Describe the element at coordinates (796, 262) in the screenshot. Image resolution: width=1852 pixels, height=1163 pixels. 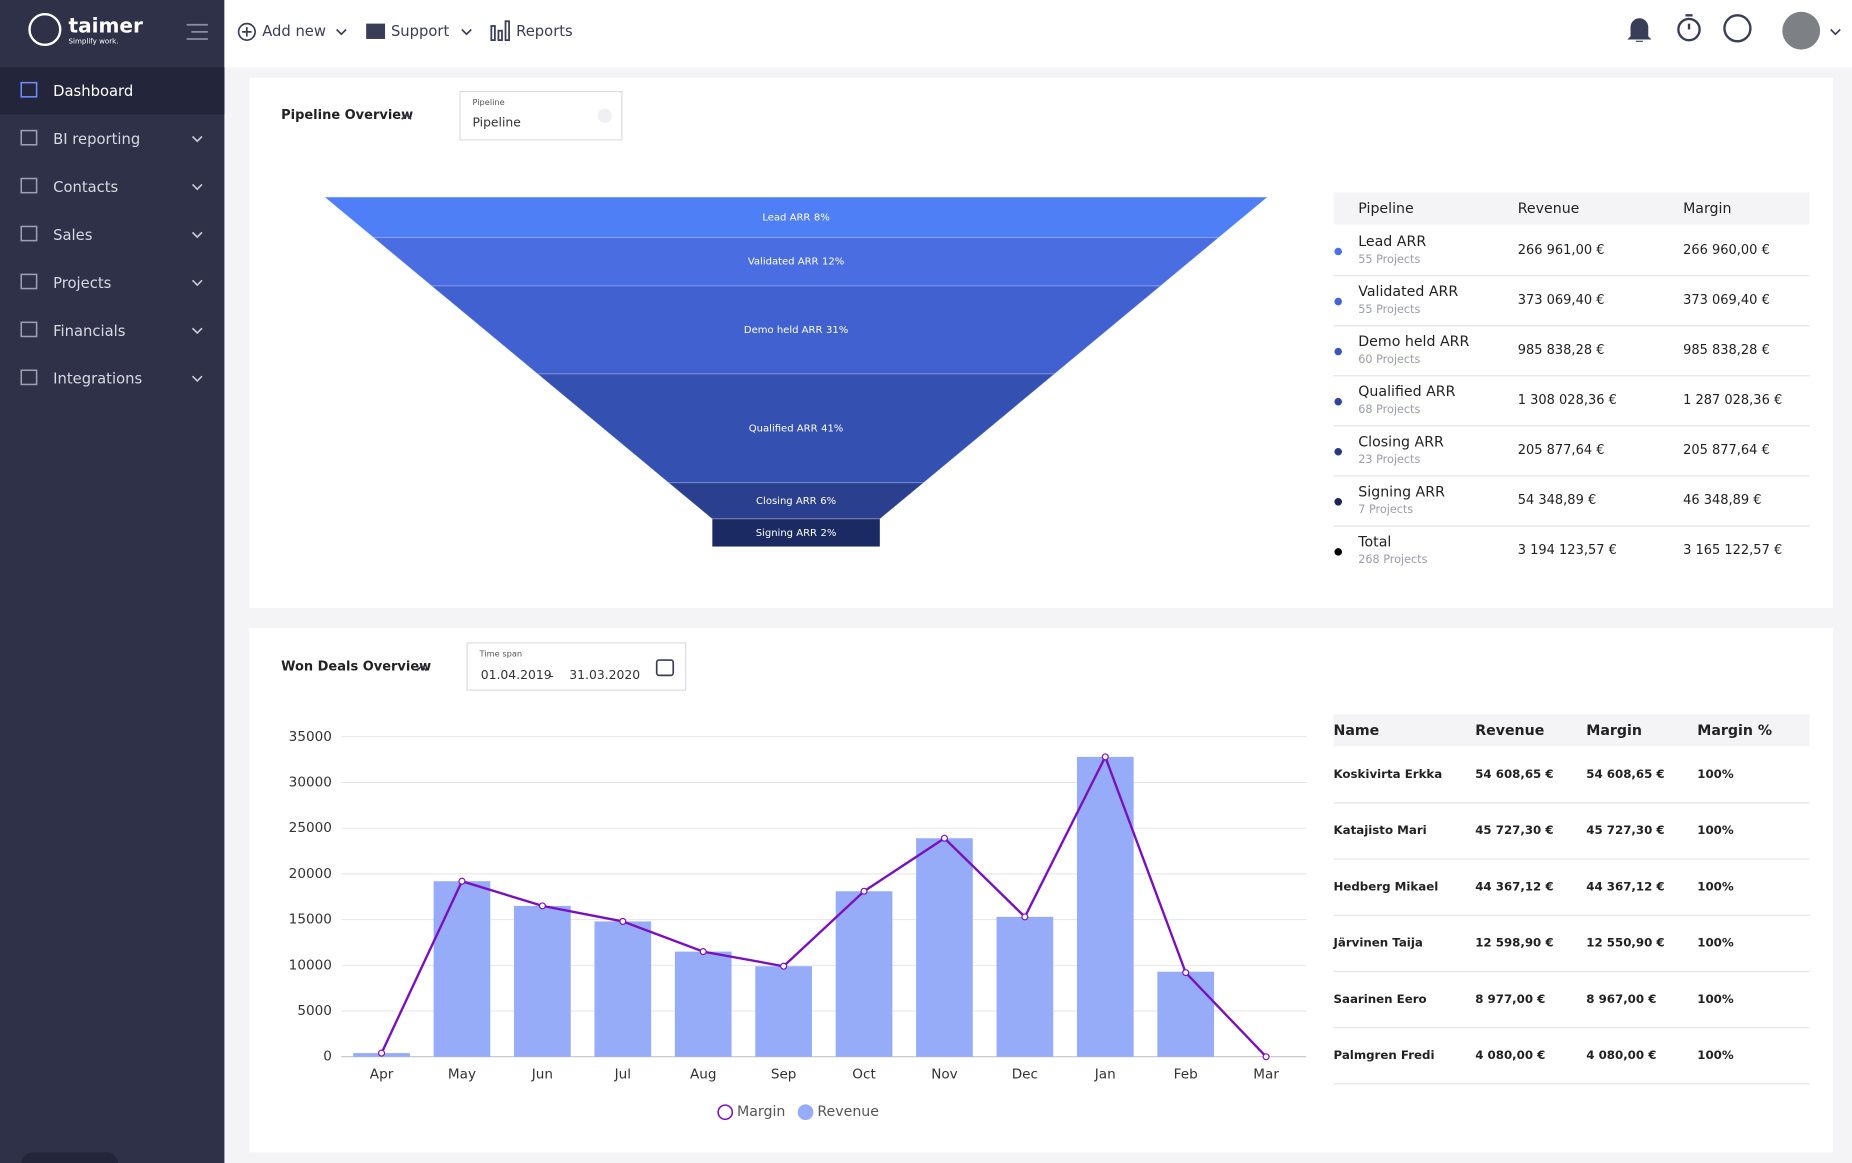
I see `funnel-label: Validated ARR 12%` at that location.